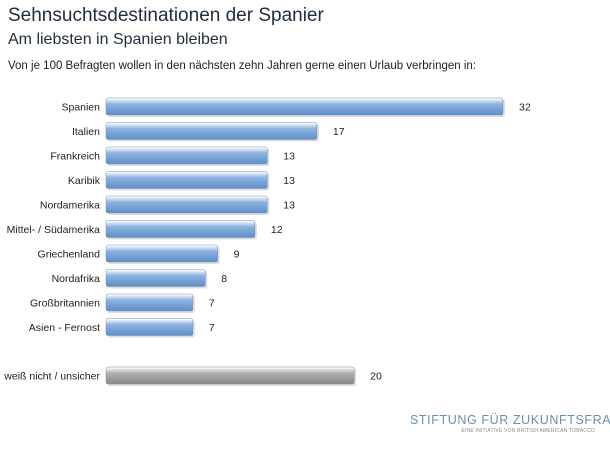 Image resolution: width=610 pixels, height=451 pixels. I want to click on destination-category-label: Nordafrika, so click(76, 279).